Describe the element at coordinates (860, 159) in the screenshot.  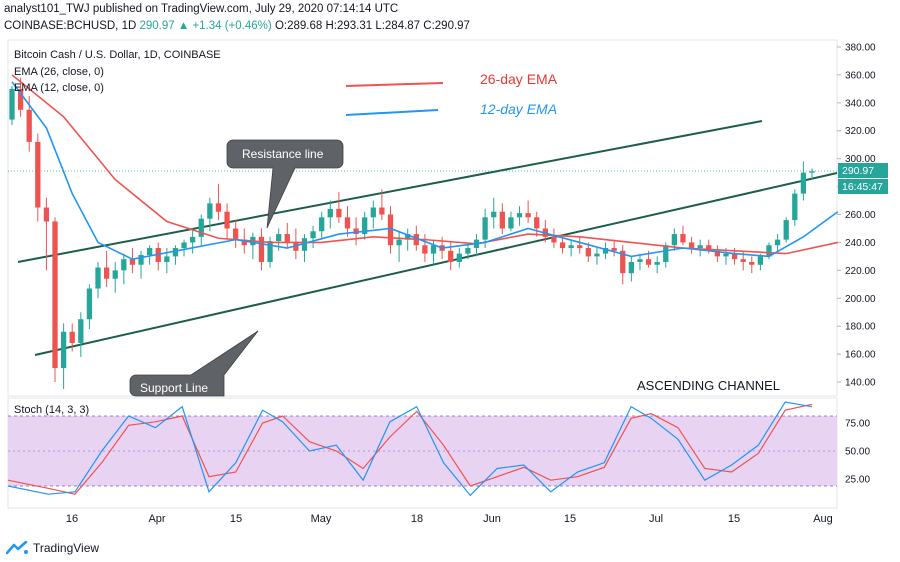
I see `price-tick-label: 300.00` at that location.